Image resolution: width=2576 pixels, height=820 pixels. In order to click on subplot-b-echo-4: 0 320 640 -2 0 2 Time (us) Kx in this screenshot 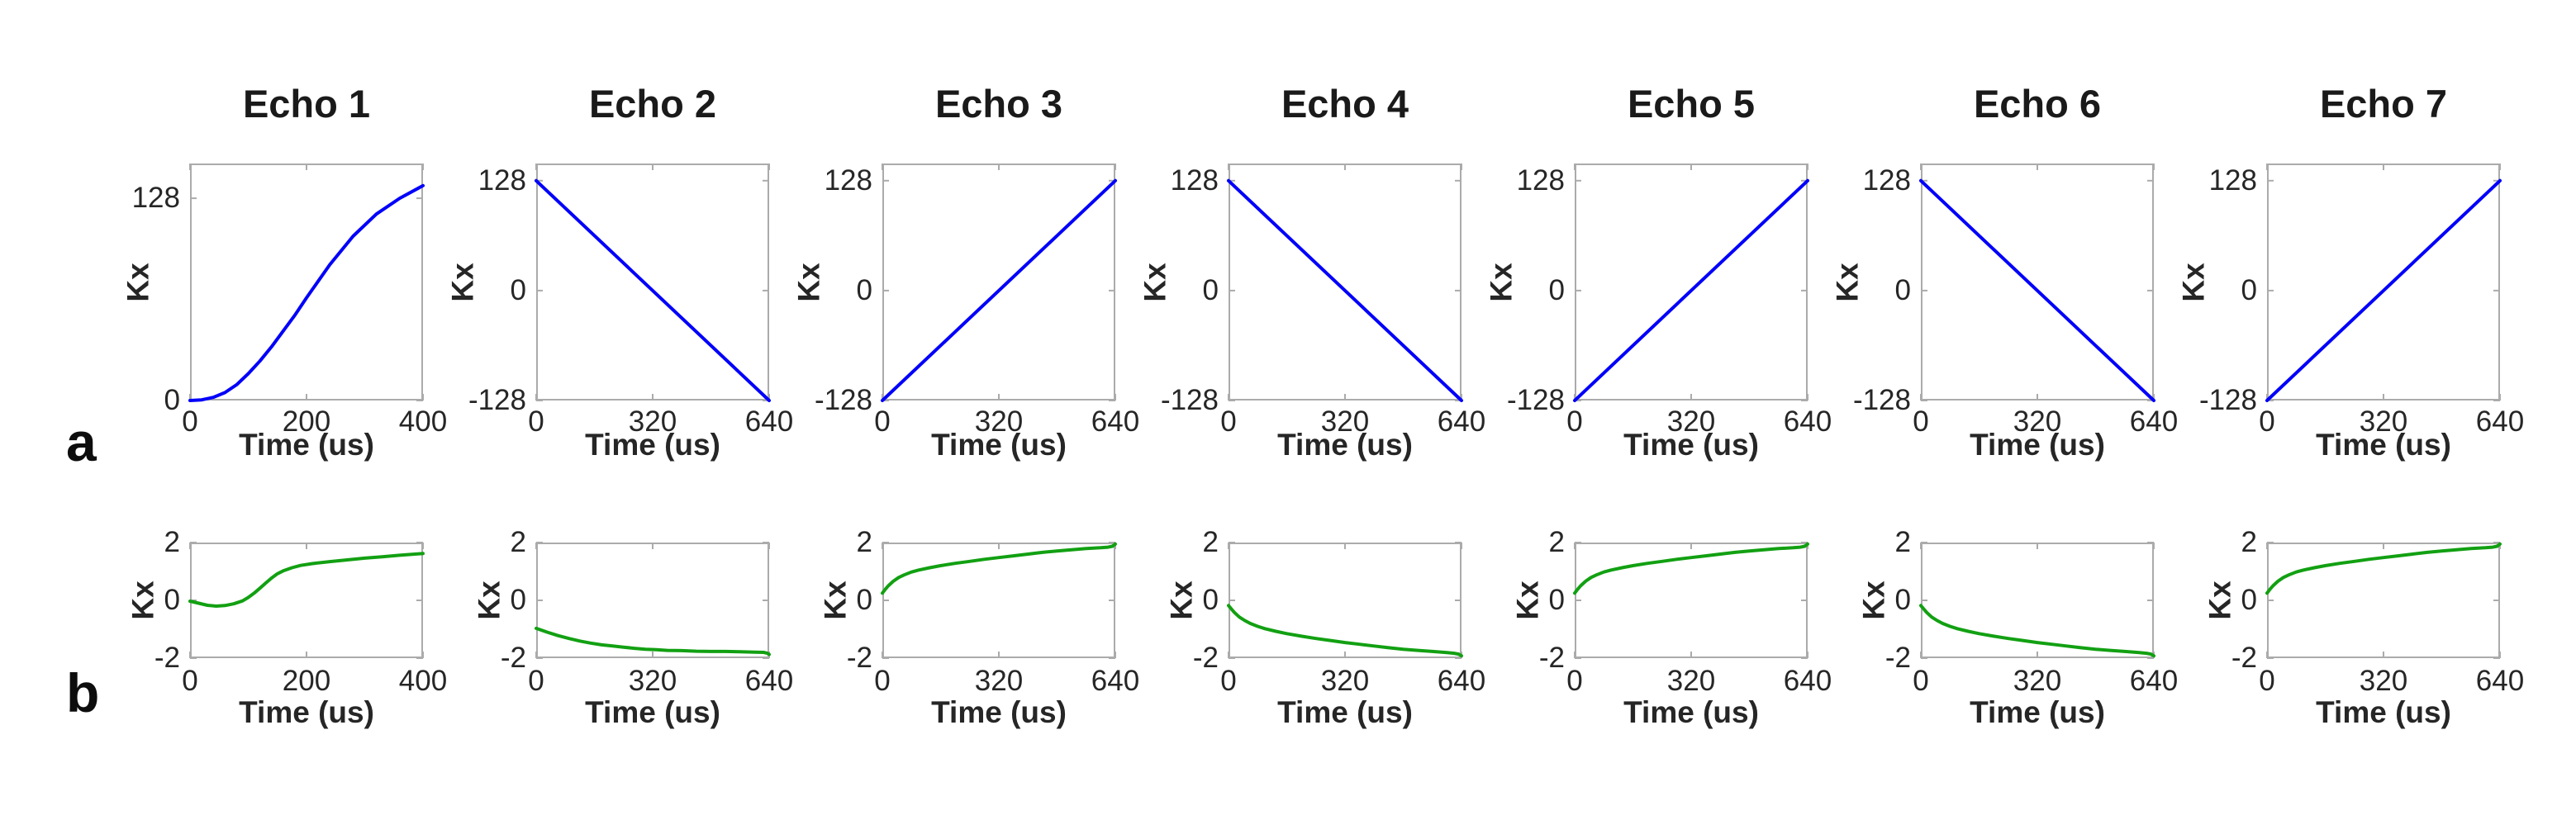, I will do `click(1325, 627)`.